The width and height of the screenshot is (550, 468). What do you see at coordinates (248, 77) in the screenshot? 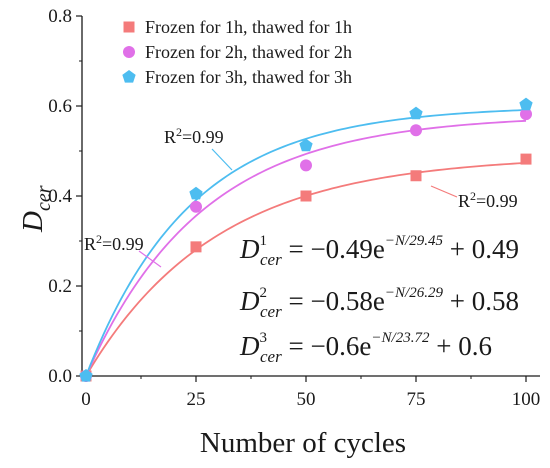
I see `legend-label-series-3: Frozen for 3h, thawed for 3h` at bounding box center [248, 77].